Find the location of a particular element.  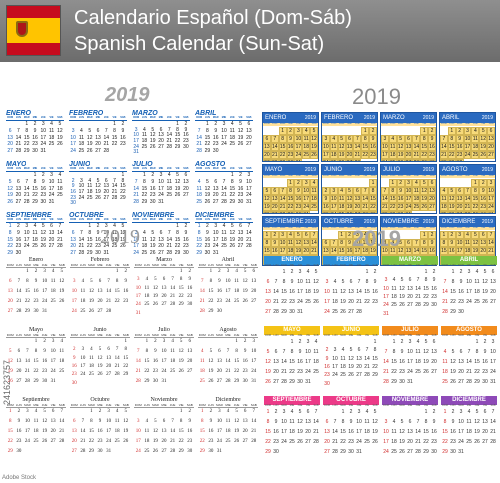

day-cell: 29 is located at coordinates (477, 382).